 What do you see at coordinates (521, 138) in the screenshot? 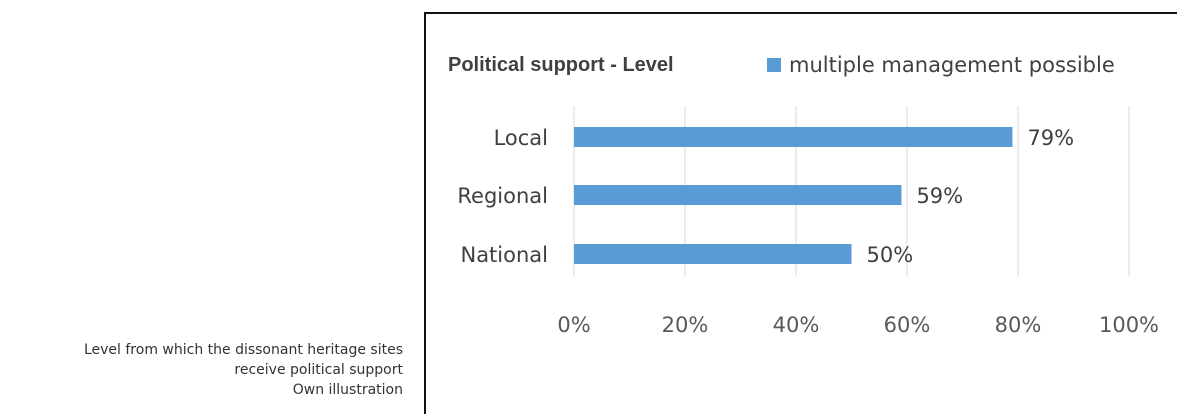
I see `category-label: Local` at bounding box center [521, 138].